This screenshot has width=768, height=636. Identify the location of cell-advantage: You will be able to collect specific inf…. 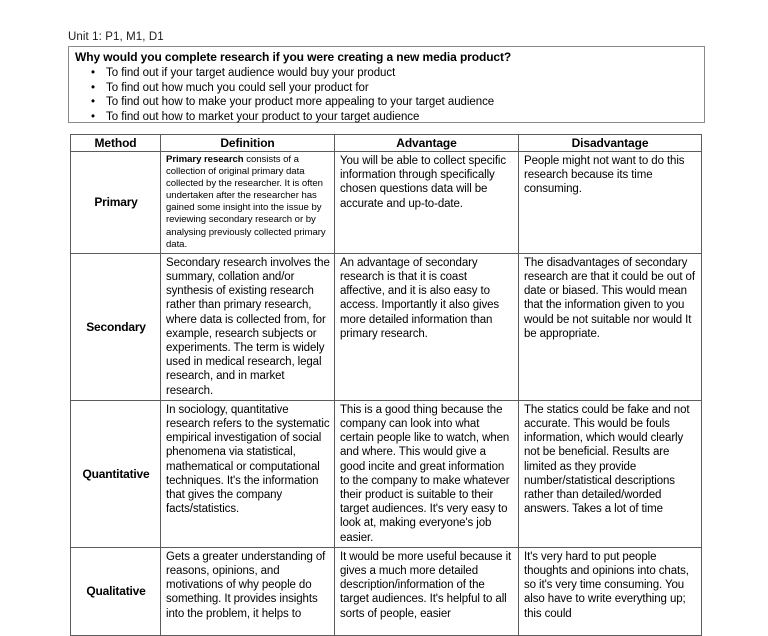
(426, 202).